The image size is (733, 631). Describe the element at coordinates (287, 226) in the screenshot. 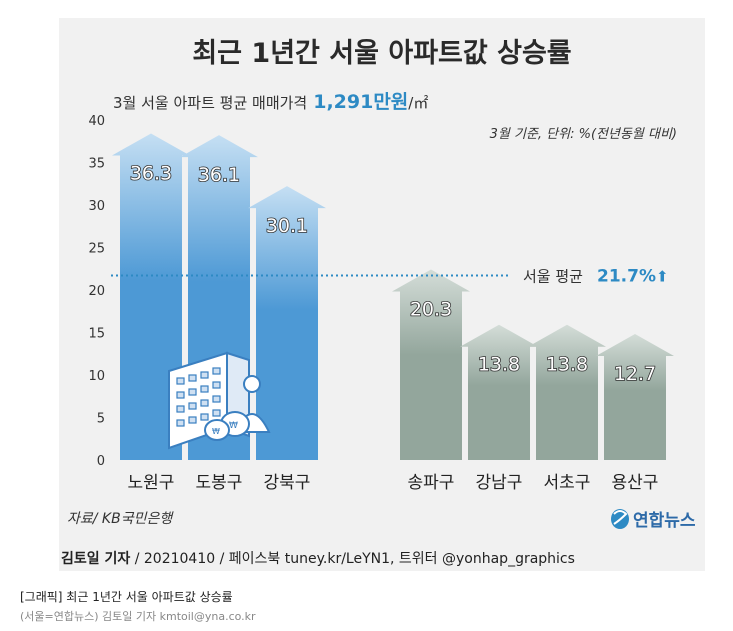

I see `bar-value-label: 30.1` at that location.